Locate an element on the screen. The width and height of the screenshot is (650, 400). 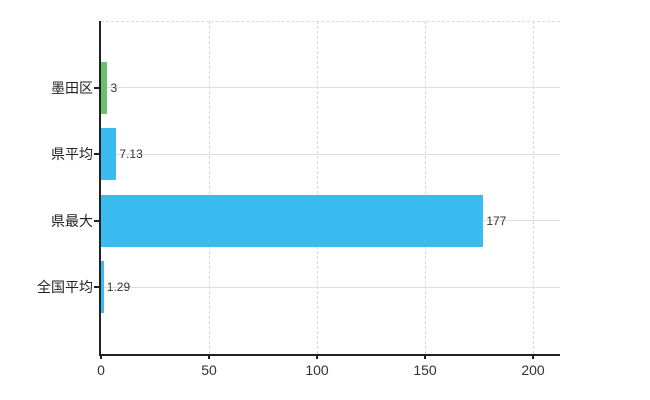
x-axis-line is located at coordinates (329, 355).